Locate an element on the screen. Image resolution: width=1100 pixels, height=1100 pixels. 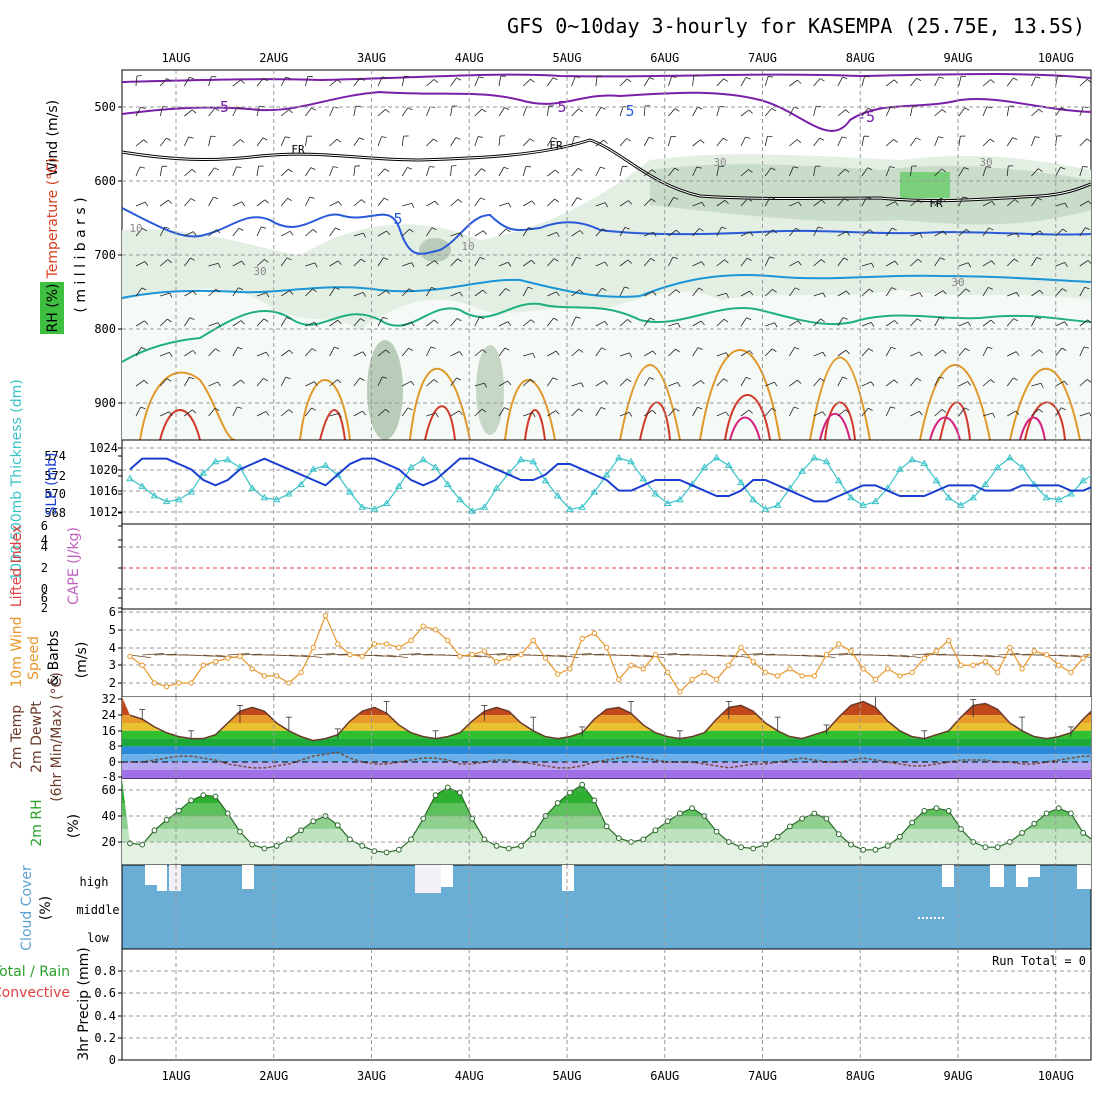
y-tick-label: -8 is located at coordinates (109, 777).